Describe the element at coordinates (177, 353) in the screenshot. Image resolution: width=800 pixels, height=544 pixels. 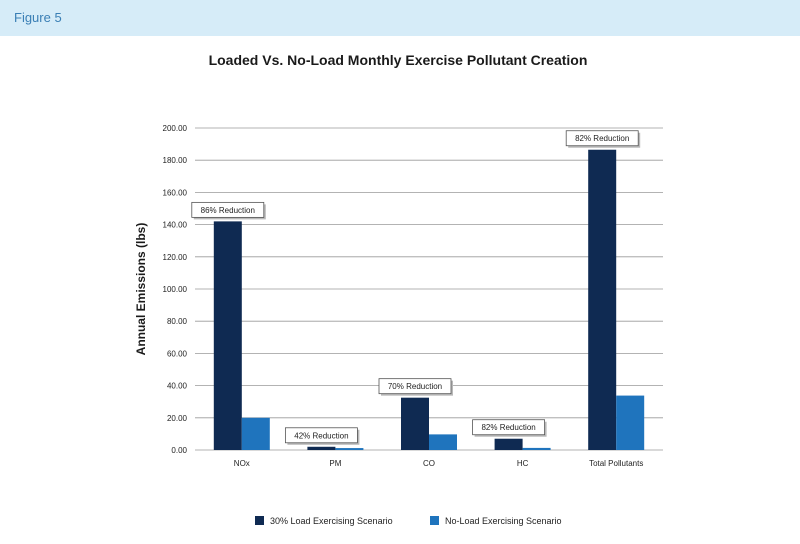
I see `y-tick-label: 60.00` at that location.